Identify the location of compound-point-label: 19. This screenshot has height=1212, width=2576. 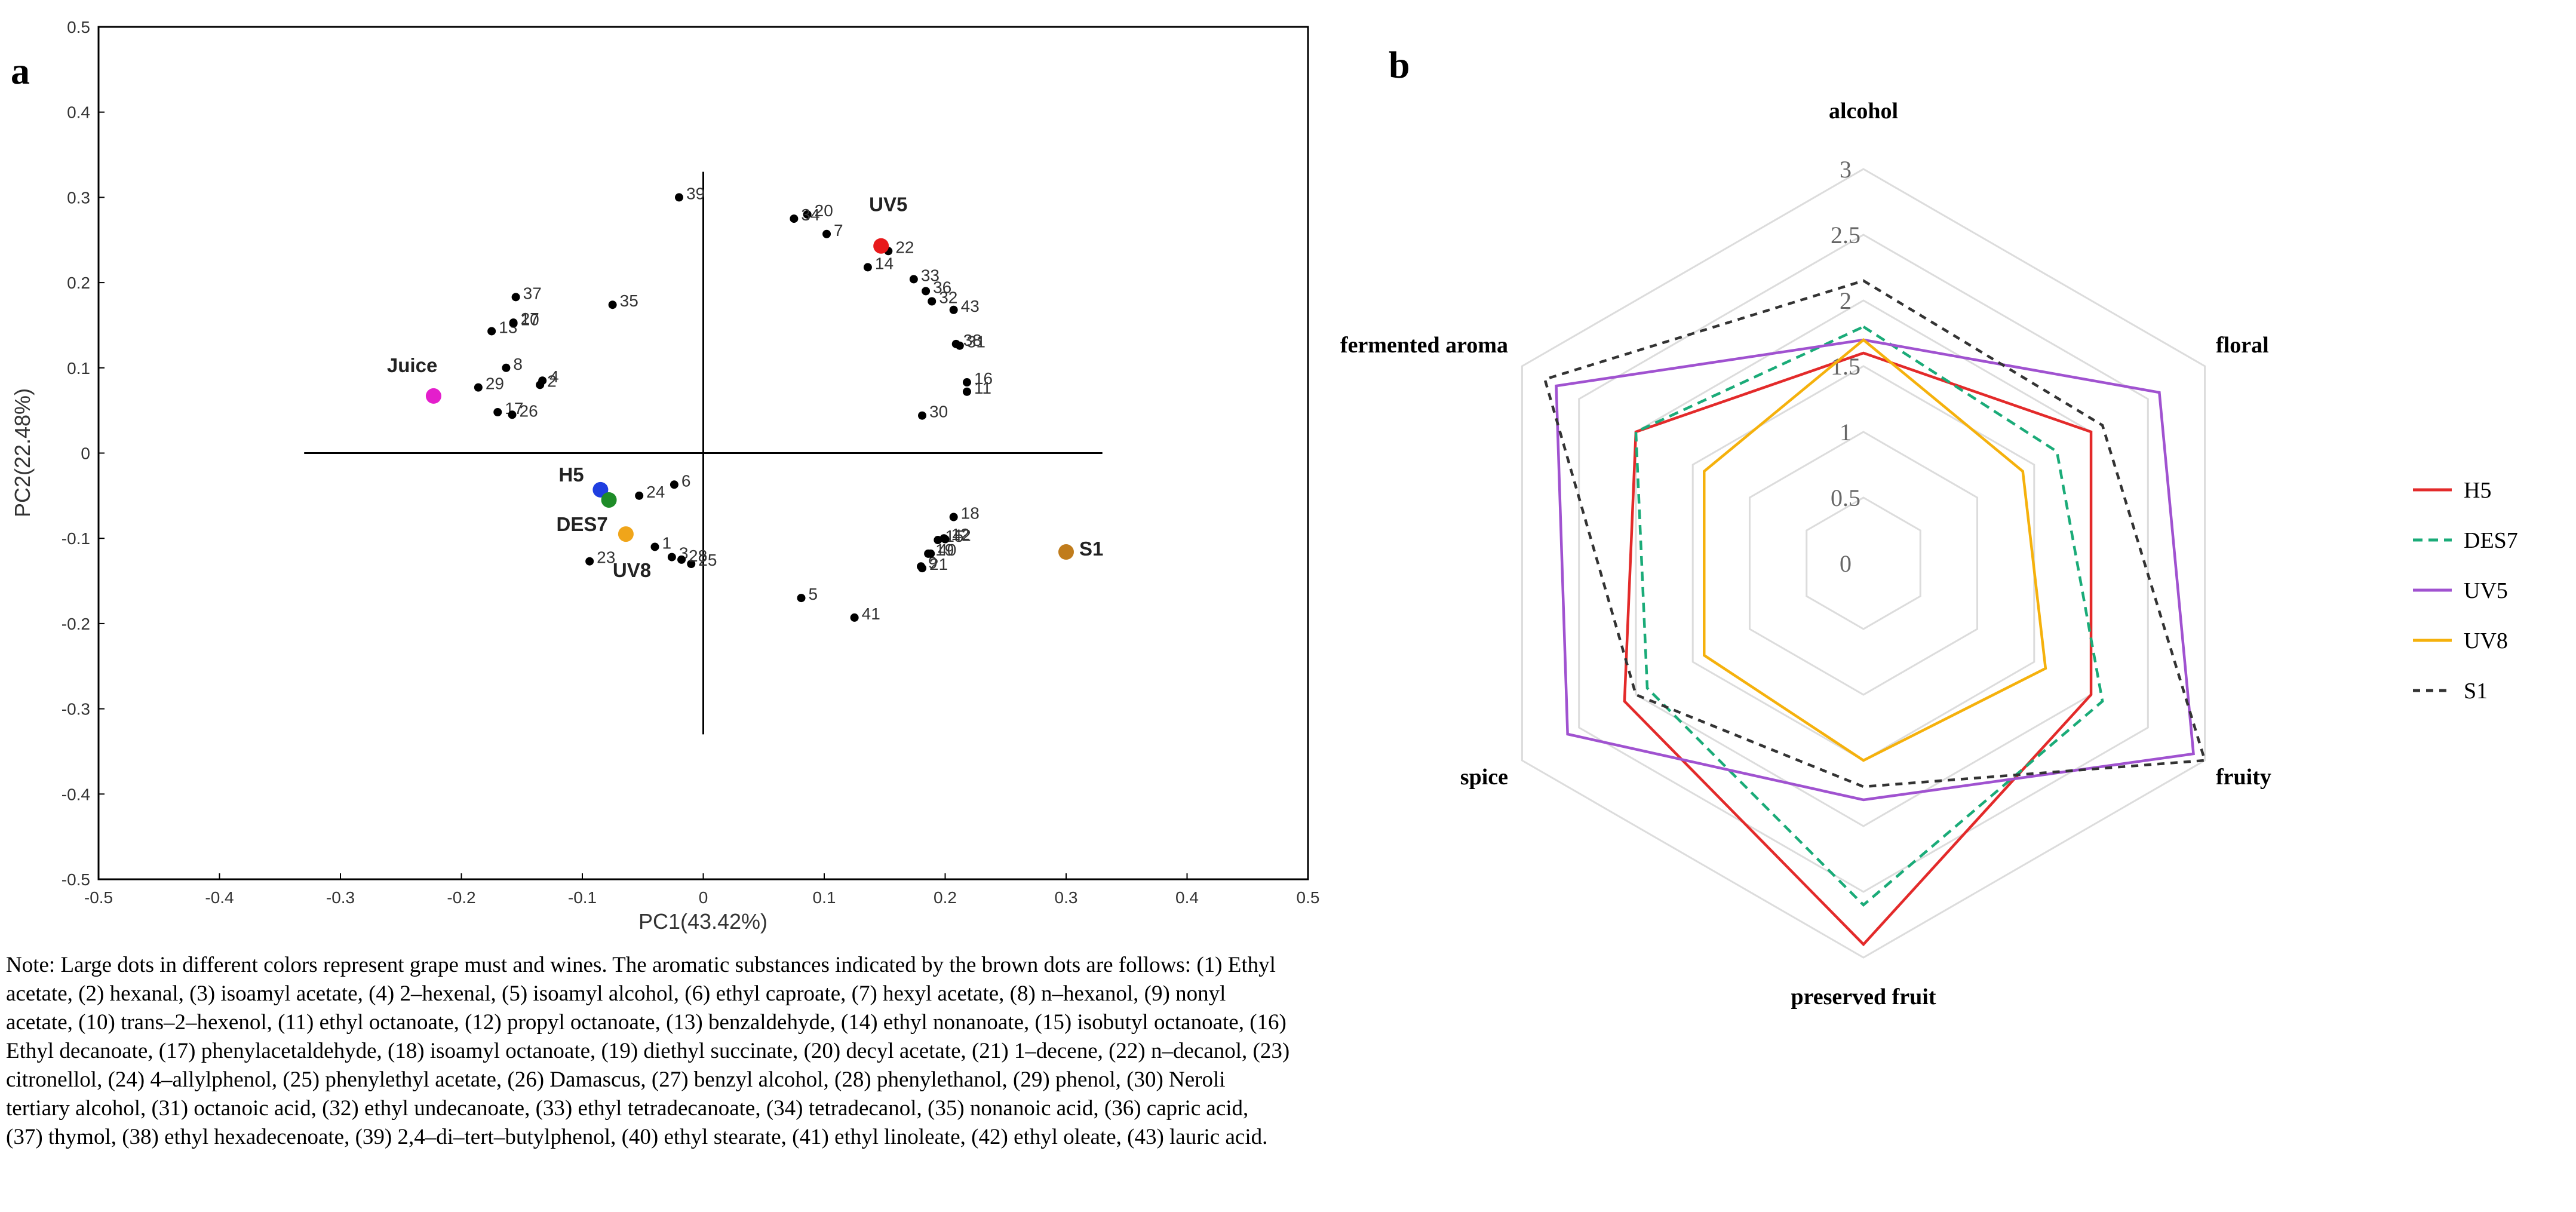
(944, 550).